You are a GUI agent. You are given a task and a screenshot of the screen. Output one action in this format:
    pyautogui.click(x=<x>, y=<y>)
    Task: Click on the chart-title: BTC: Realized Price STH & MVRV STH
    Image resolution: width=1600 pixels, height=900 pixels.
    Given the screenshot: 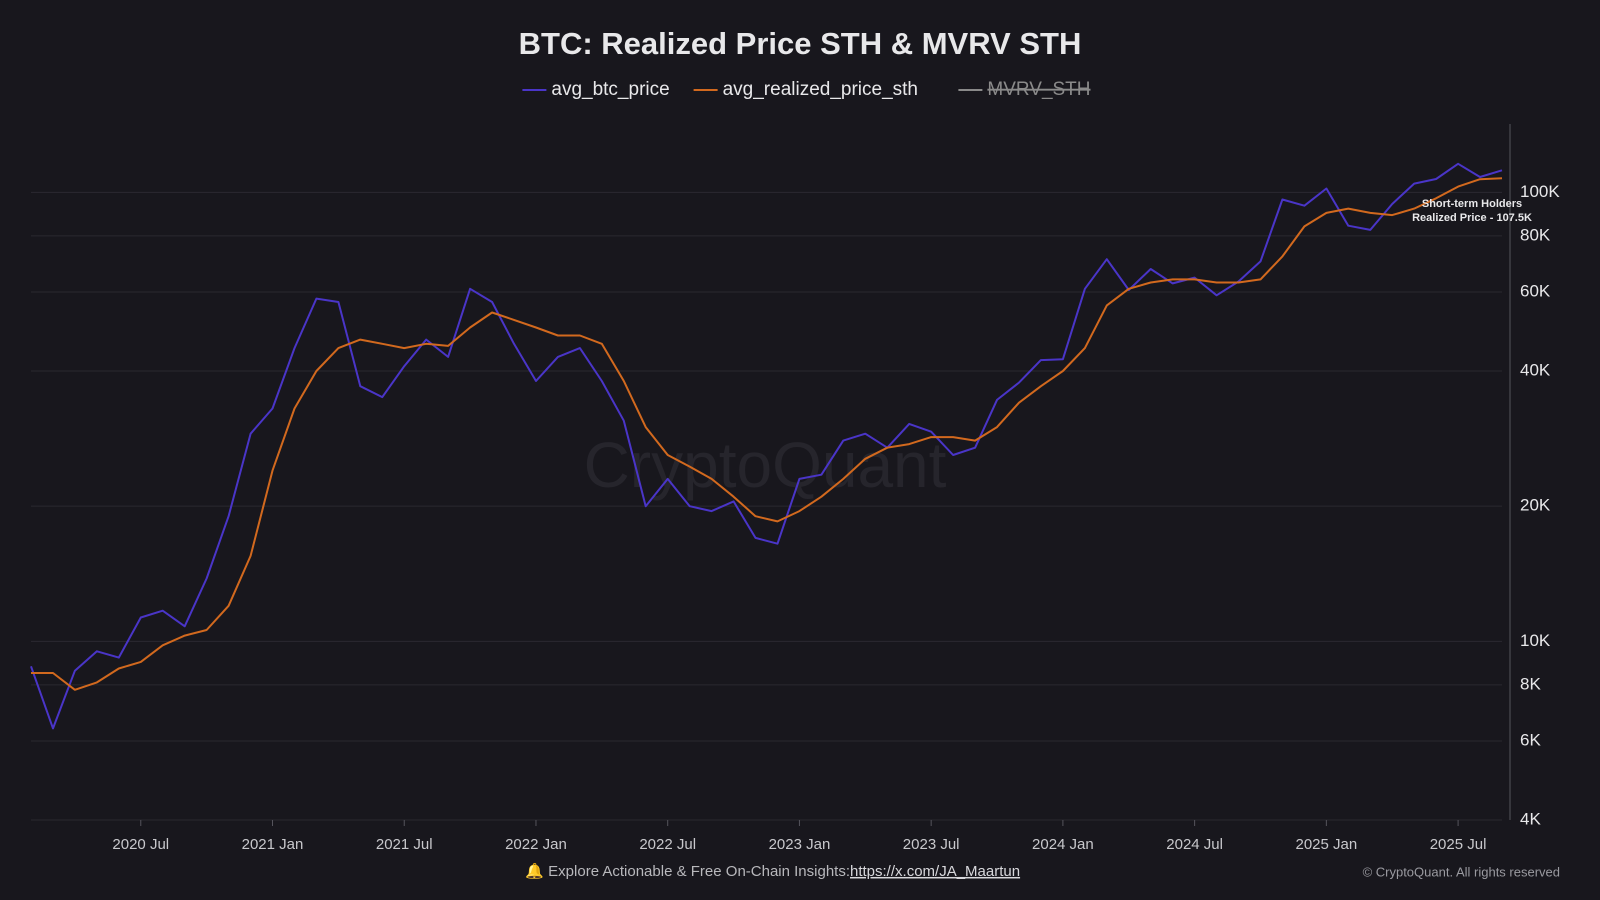 What is the action you would take?
    pyautogui.click(x=800, y=43)
    